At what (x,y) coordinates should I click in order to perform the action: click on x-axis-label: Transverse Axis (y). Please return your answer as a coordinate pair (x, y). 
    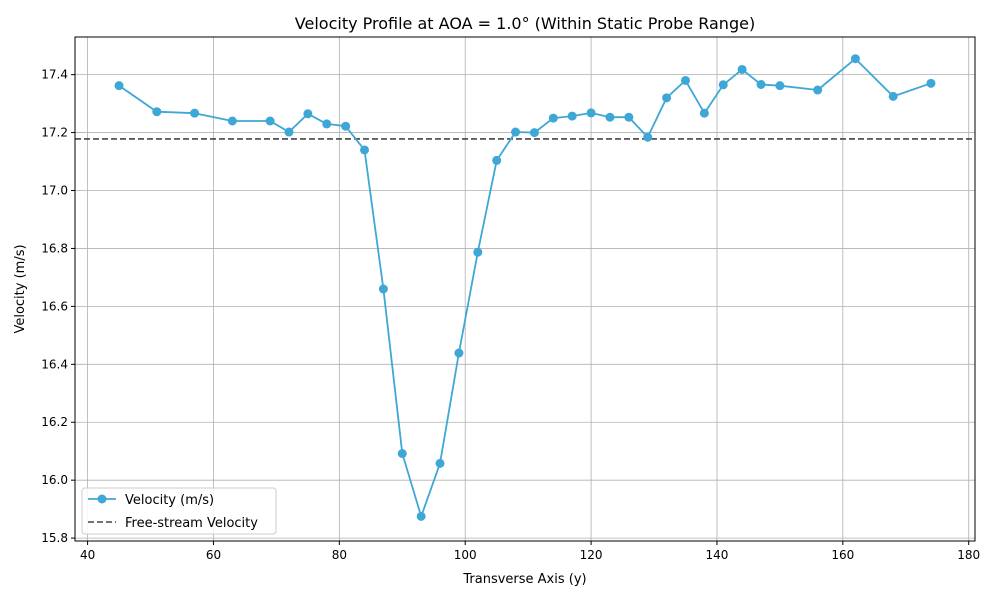
    Looking at the image, I should click on (524, 579).